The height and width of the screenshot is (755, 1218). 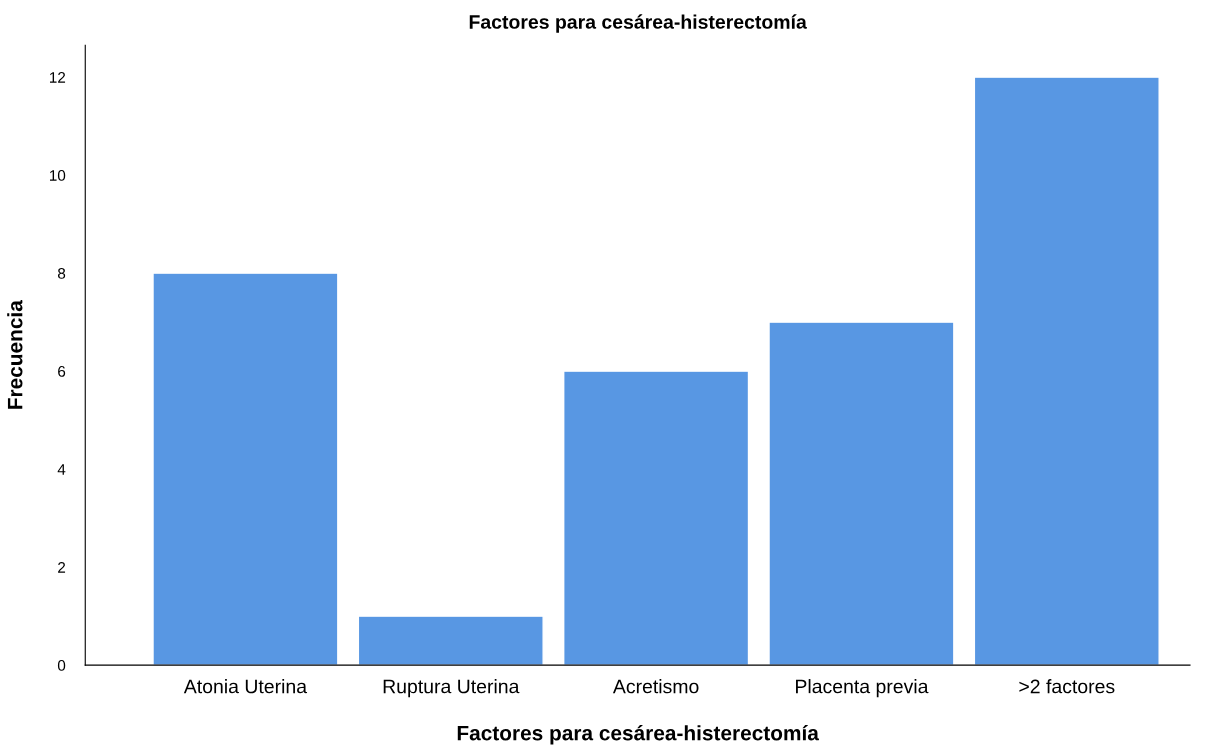 I want to click on y-tick-label: 10, so click(x=57, y=175).